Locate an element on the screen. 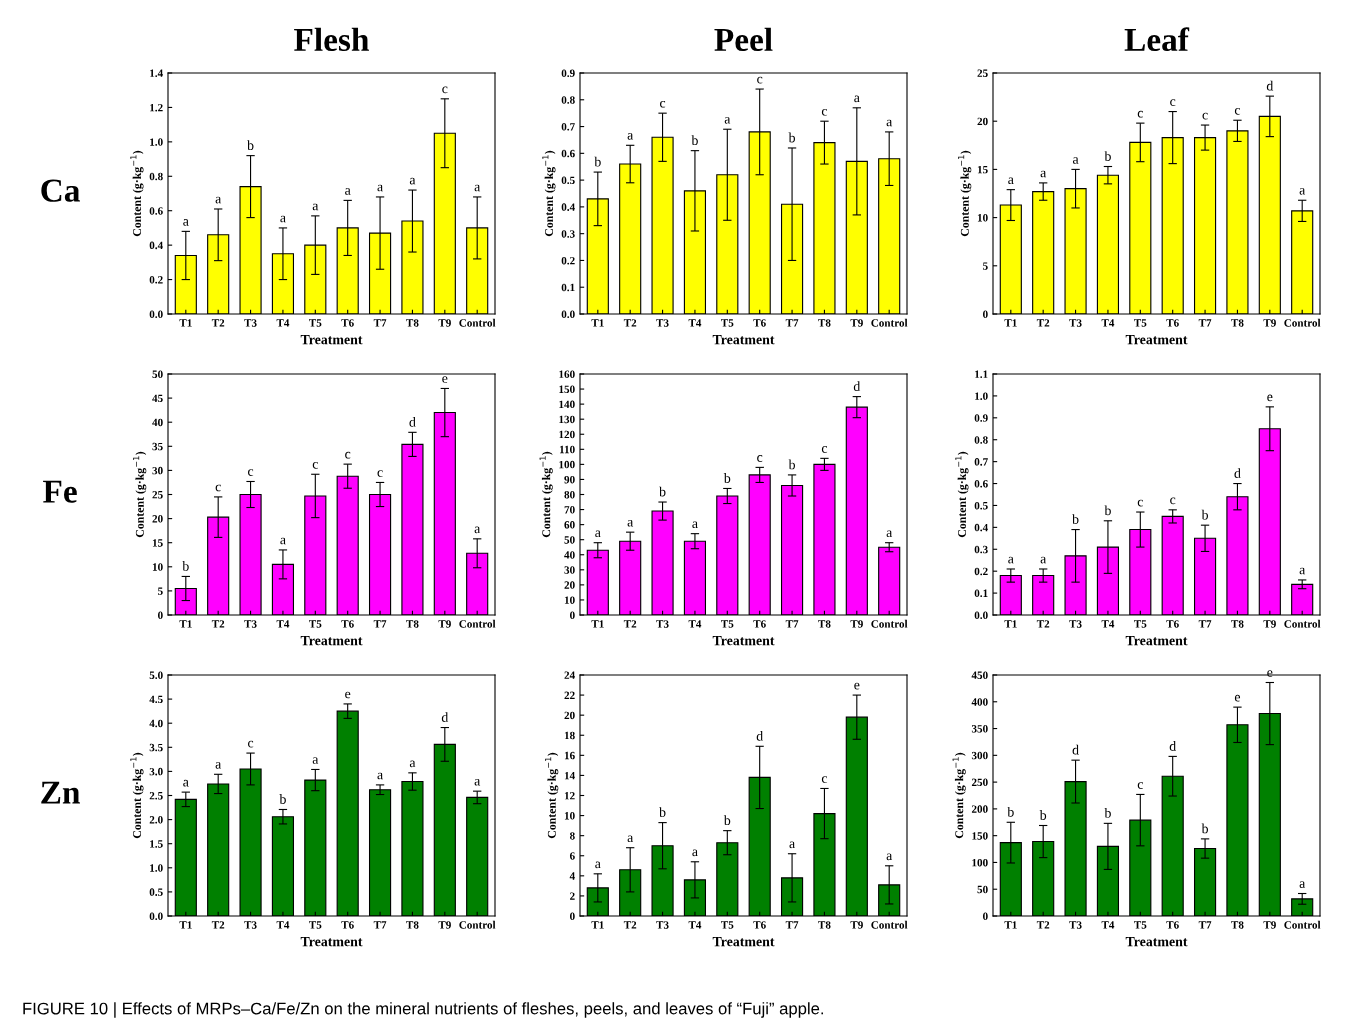 Image resolution: width=1358 pixels, height=1031 pixels. y-tick-label: 1.0 is located at coordinates (156, 868).